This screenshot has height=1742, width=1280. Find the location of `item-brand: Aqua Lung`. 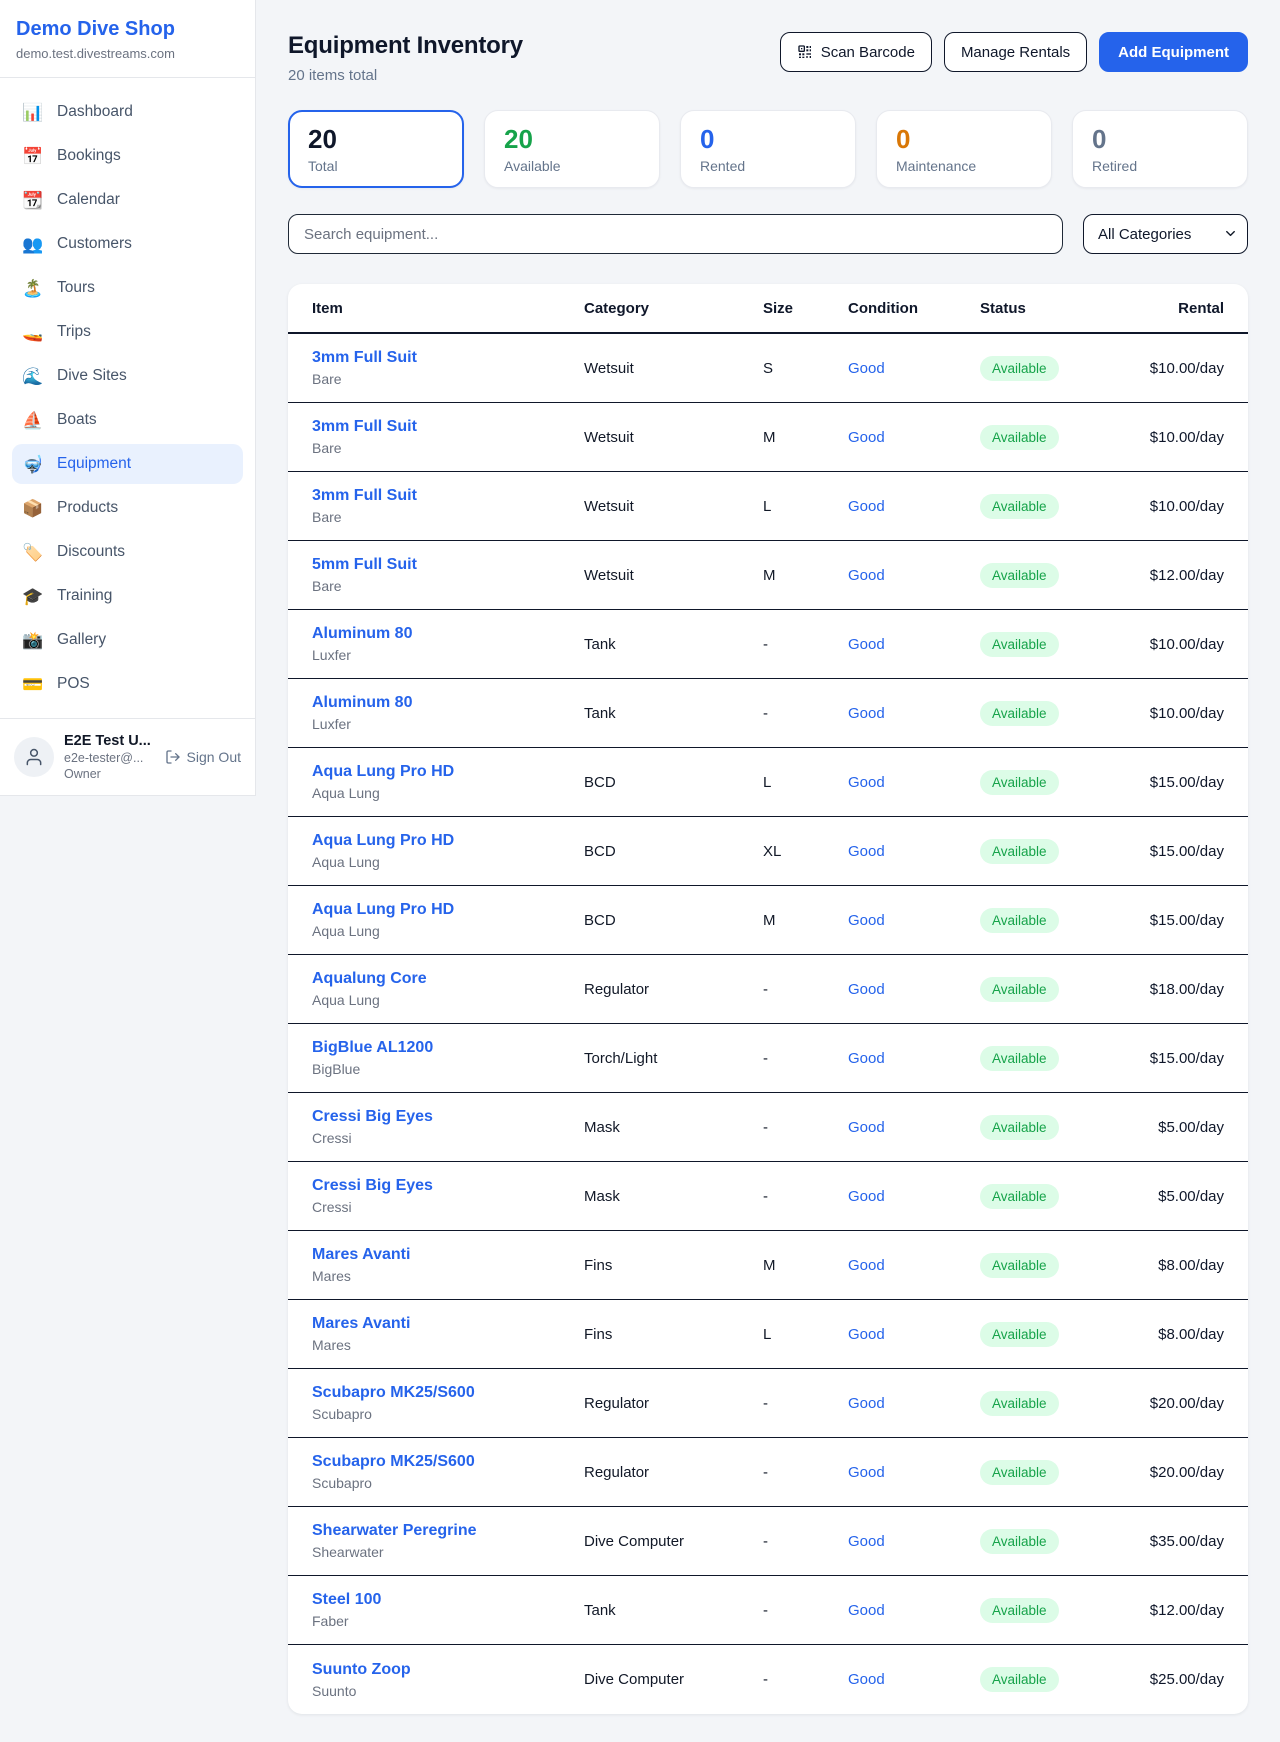

item-brand: Aqua Lung is located at coordinates (346, 1000).